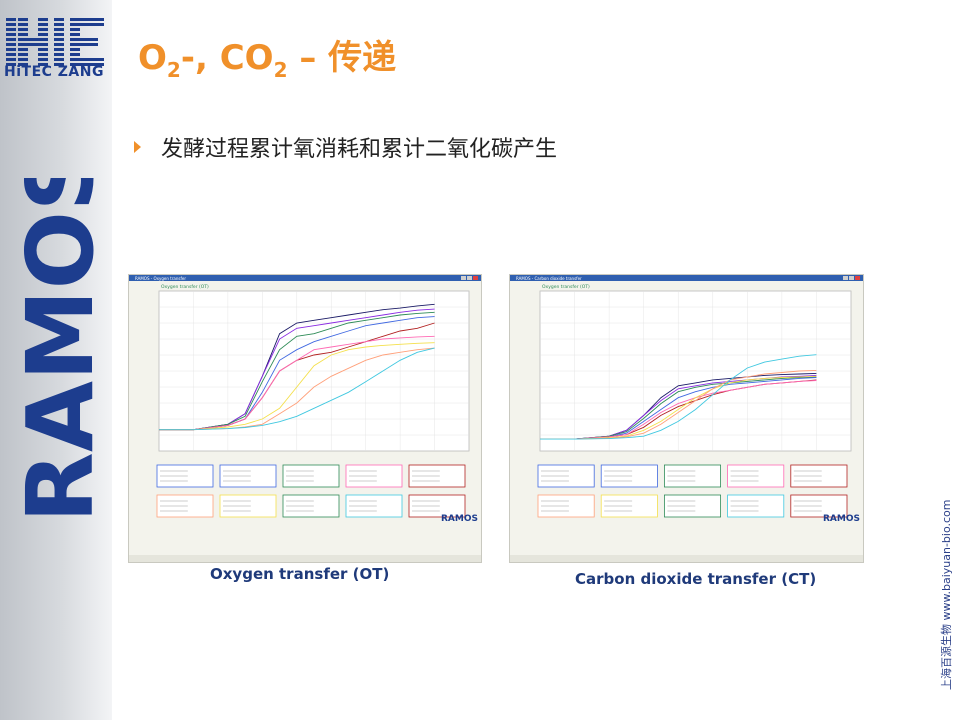  I want to click on left-sidebar: HiTEC ZANG RAMOS, so click(56, 360).